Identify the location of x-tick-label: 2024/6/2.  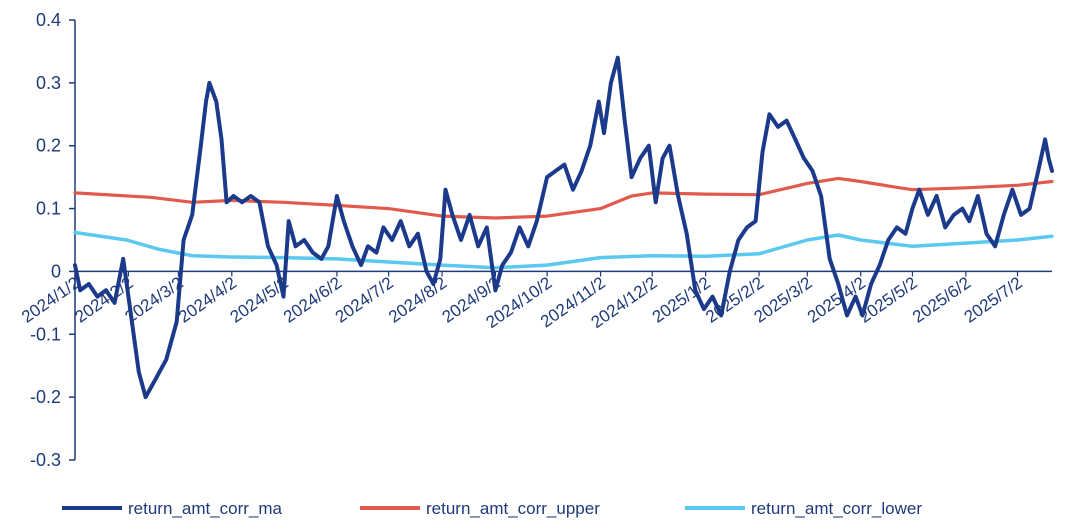
(312, 300).